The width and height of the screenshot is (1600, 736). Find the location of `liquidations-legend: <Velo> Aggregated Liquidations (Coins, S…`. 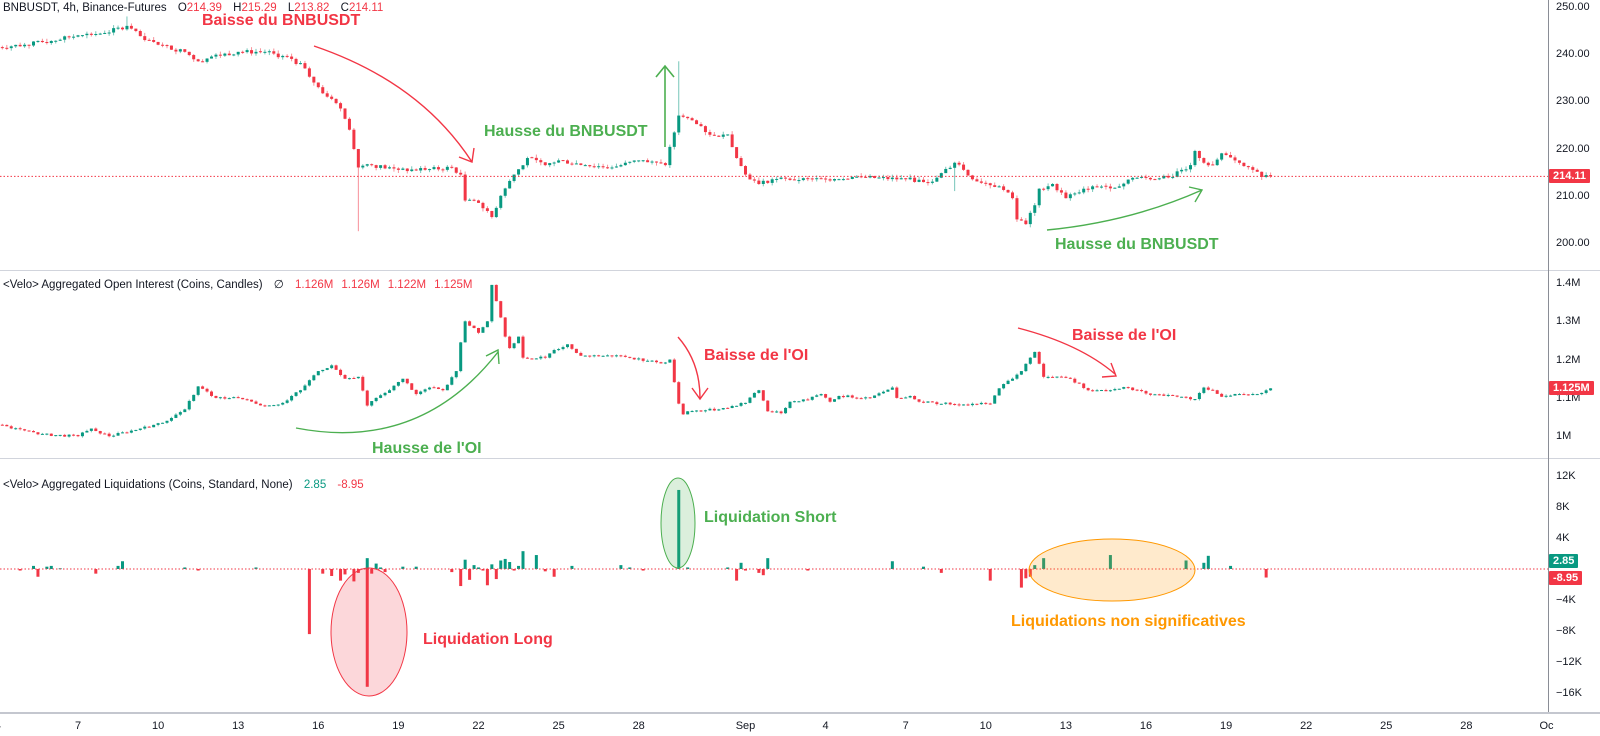

liquidations-legend: <Velo> Aggregated Liquidations (Coins, S… is located at coordinates (183, 485).